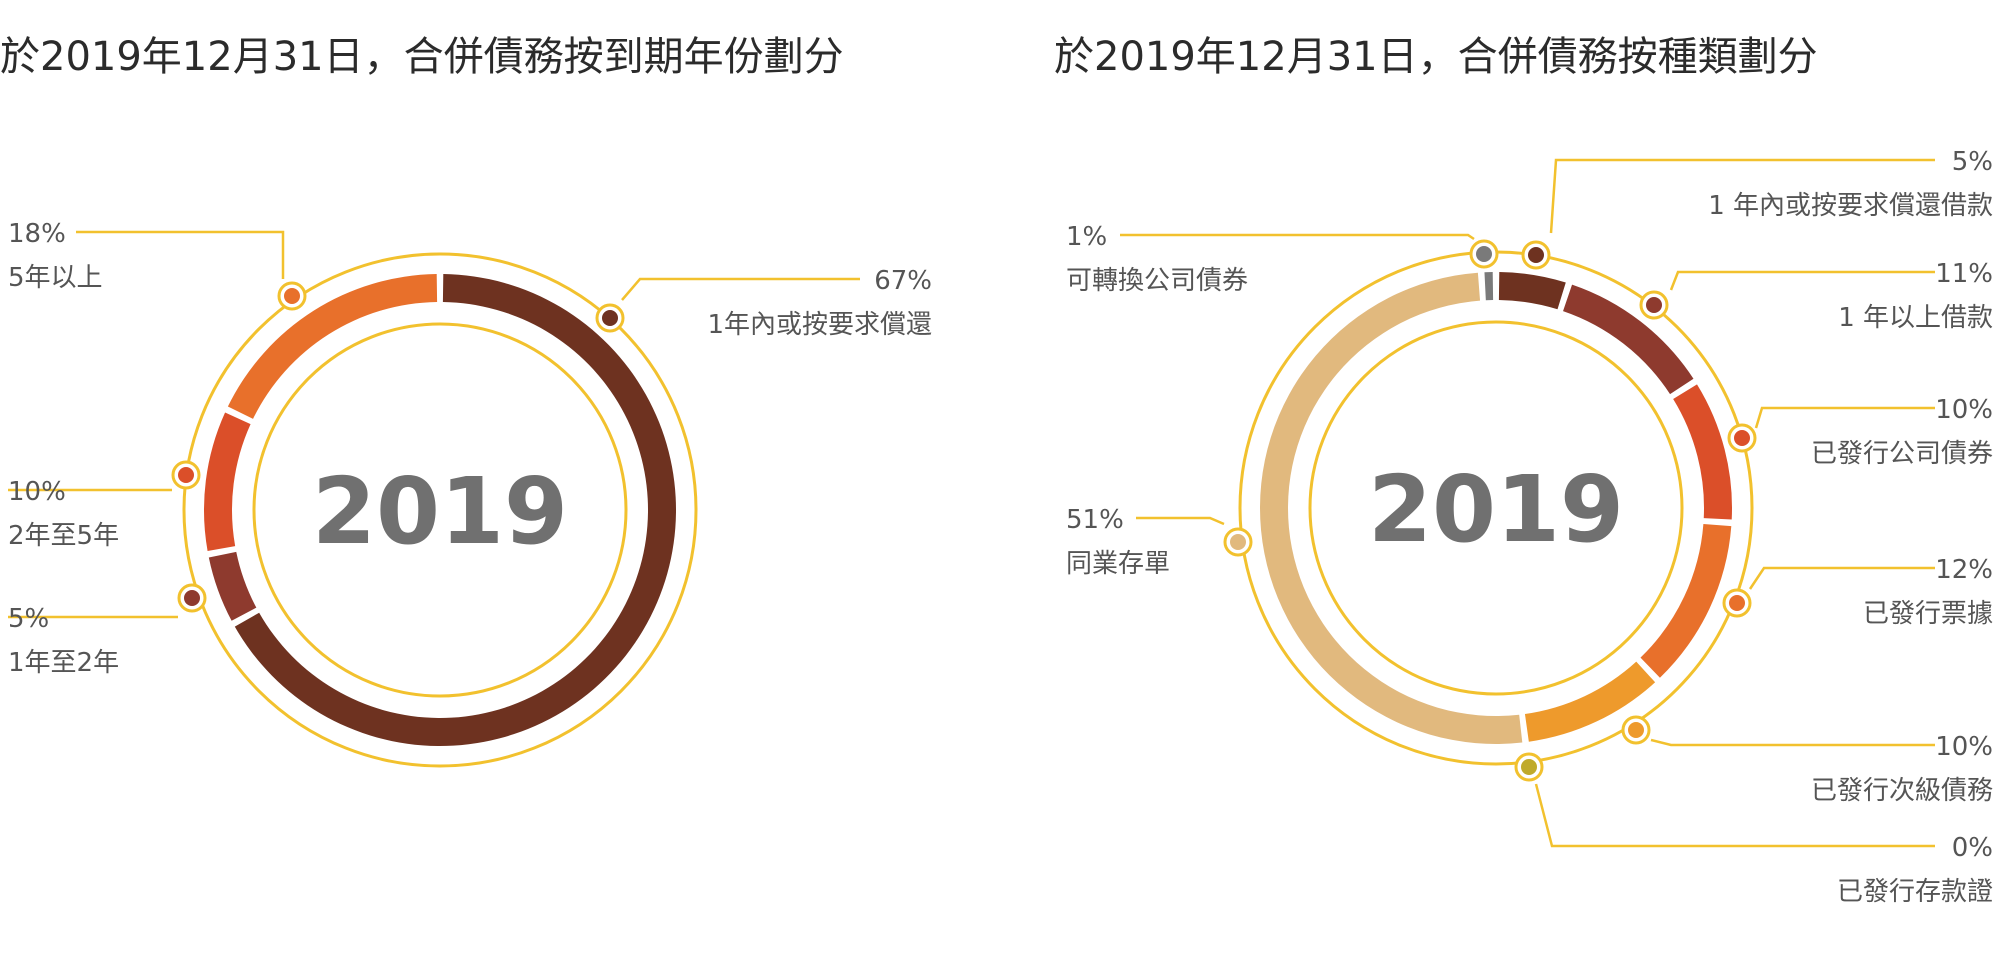 This screenshot has height=964, width=2000. I want to click on slice-8-category-label: 可轉換公司債券, so click(1157, 281).